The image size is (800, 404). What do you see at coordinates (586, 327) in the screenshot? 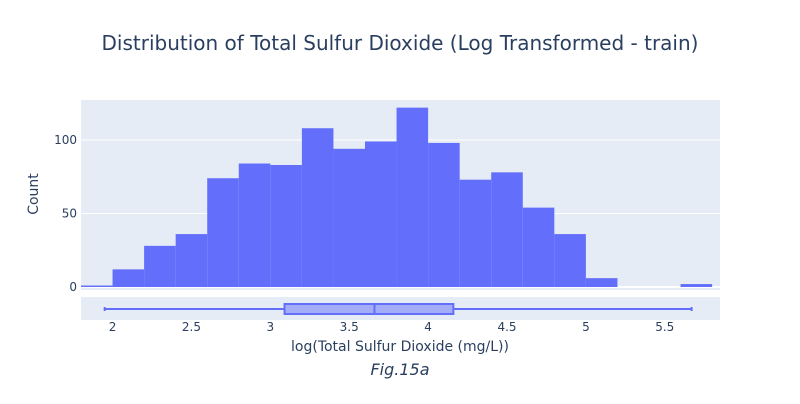
I see `x-tick-label: 5` at bounding box center [586, 327].